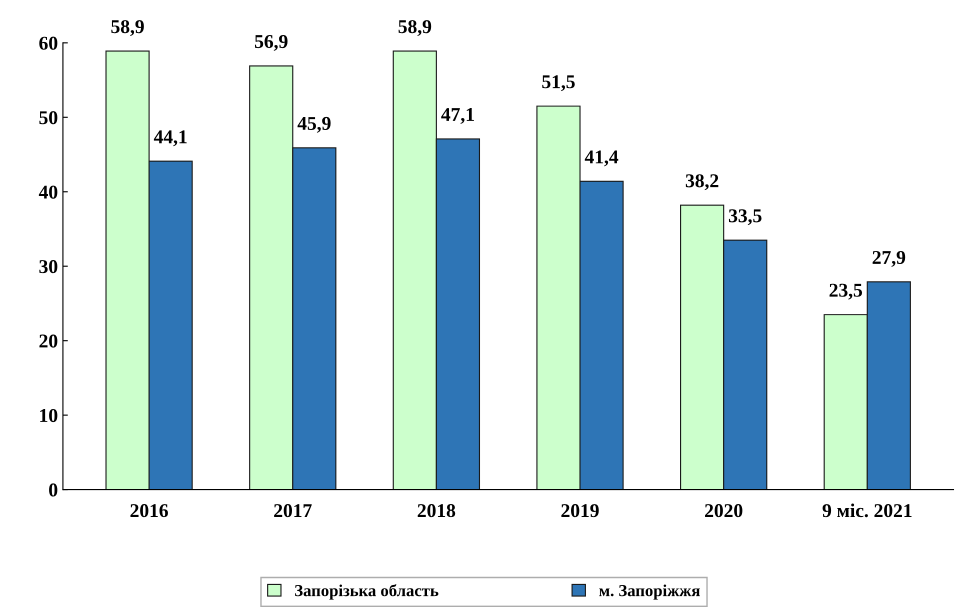 This screenshot has height=612, width=968. What do you see at coordinates (170, 138) in the screenshot?
I see `data-label: 44,1` at bounding box center [170, 138].